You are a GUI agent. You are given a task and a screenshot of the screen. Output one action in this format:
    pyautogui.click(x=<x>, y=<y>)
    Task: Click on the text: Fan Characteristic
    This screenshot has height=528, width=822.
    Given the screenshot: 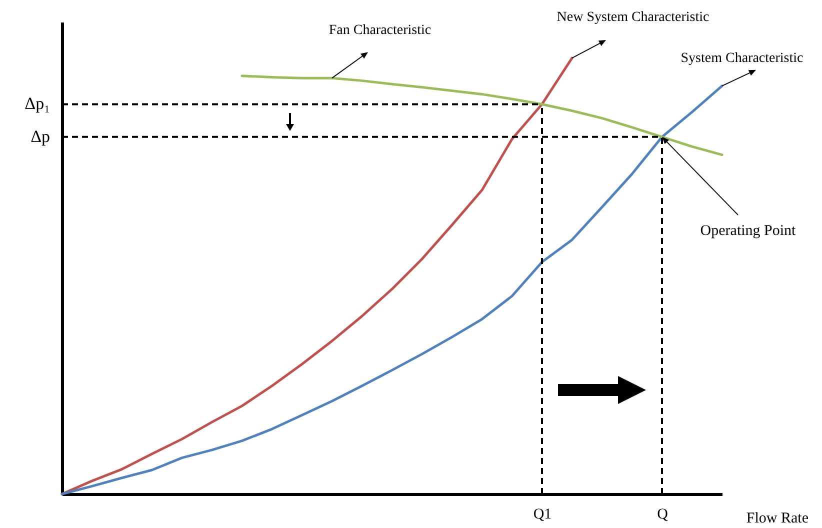 What is the action you would take?
    pyautogui.click(x=380, y=30)
    